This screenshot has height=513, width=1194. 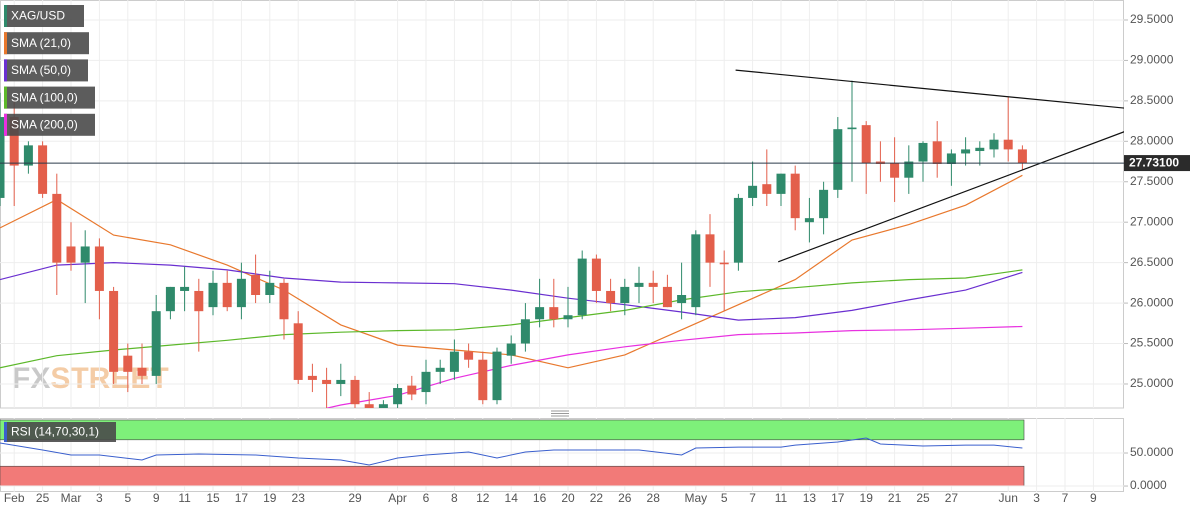 What do you see at coordinates (1152, 221) in the screenshot?
I see `y-tick-label: 27.0000` at bounding box center [1152, 221].